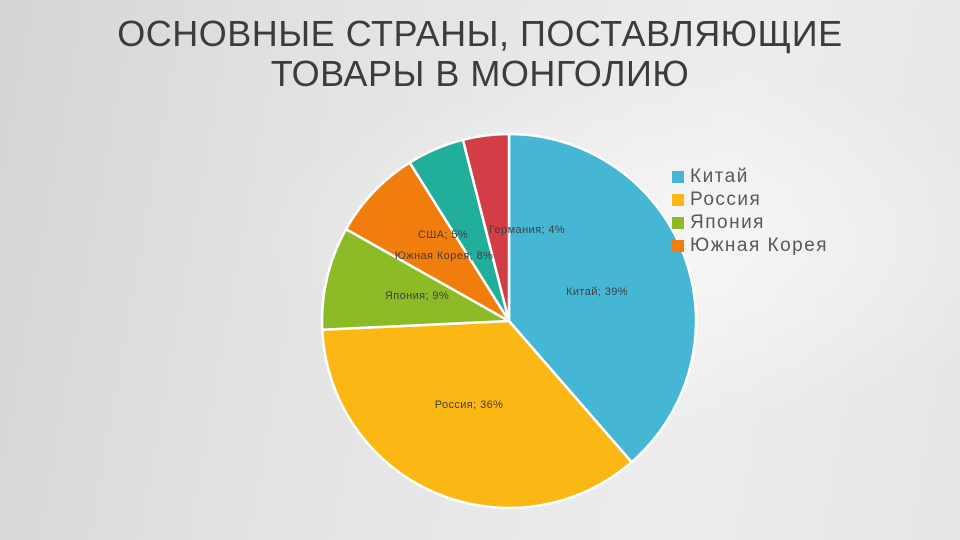 Image resolution: width=960 pixels, height=540 pixels. I want to click on legend-item: Китай, so click(750, 176).